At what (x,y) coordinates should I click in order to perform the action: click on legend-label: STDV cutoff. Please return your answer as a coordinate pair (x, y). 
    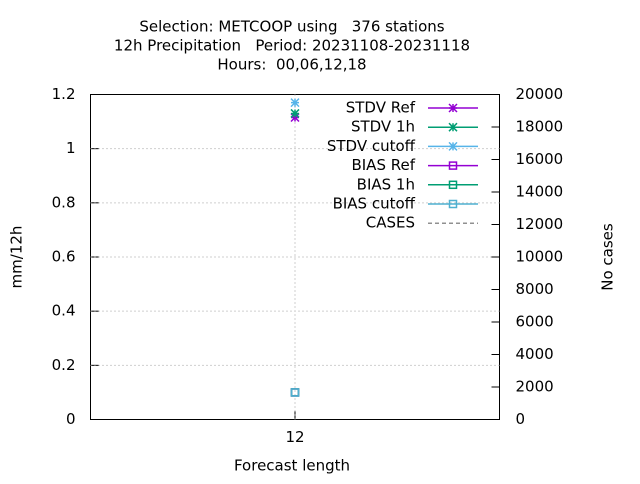
    Looking at the image, I should click on (371, 146).